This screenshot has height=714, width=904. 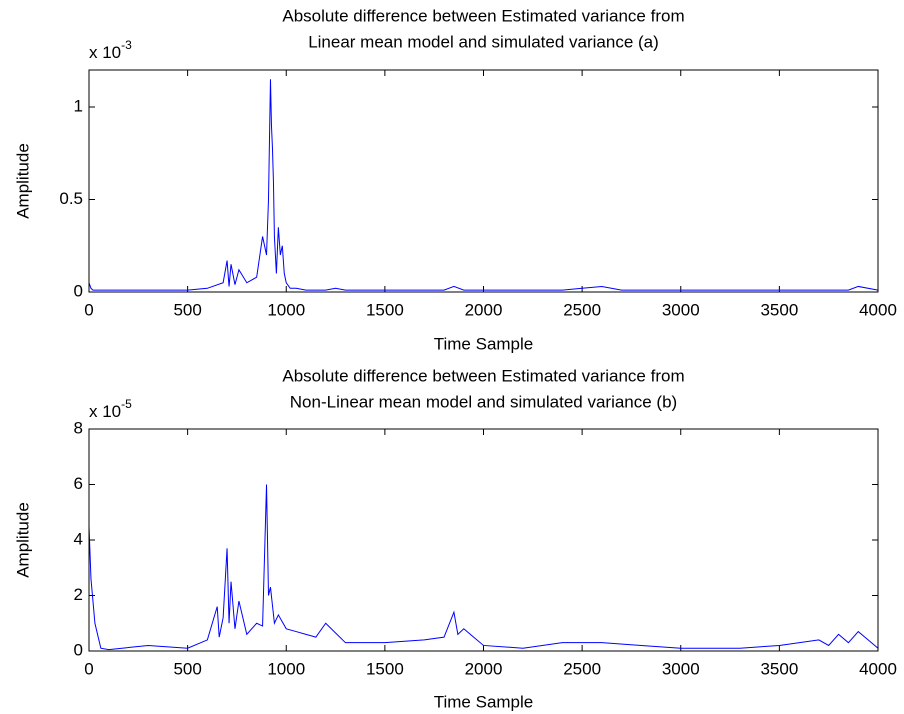 I want to click on y-multiplier-exponent: -3, so click(x=126, y=45).